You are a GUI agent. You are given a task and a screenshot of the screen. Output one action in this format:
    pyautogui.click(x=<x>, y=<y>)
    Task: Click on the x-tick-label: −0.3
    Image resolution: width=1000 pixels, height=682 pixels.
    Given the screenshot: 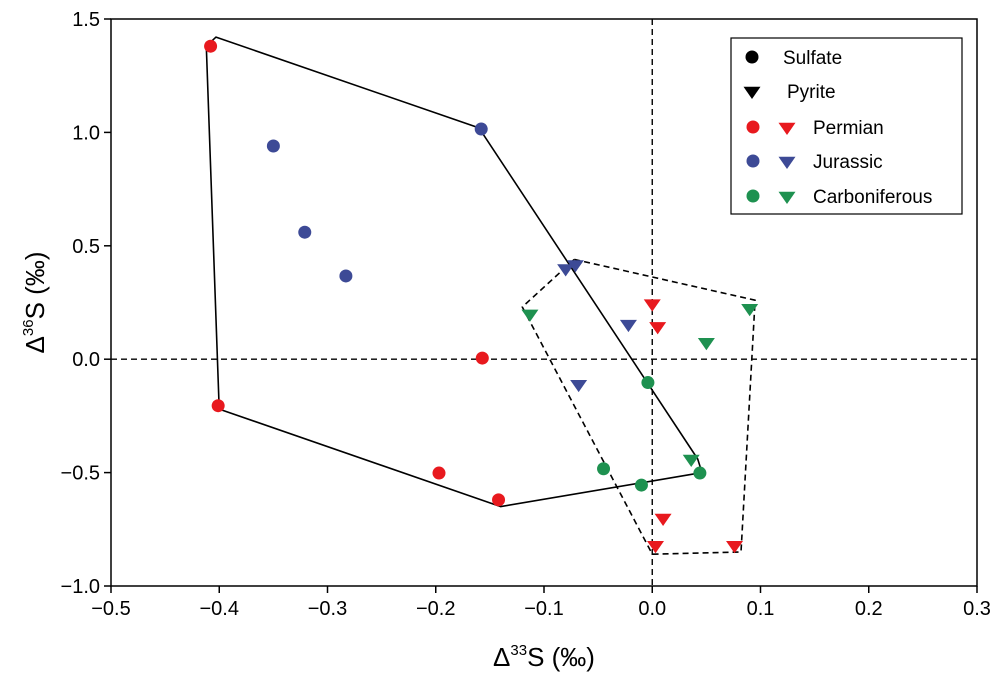 What is the action you would take?
    pyautogui.click(x=327, y=609)
    